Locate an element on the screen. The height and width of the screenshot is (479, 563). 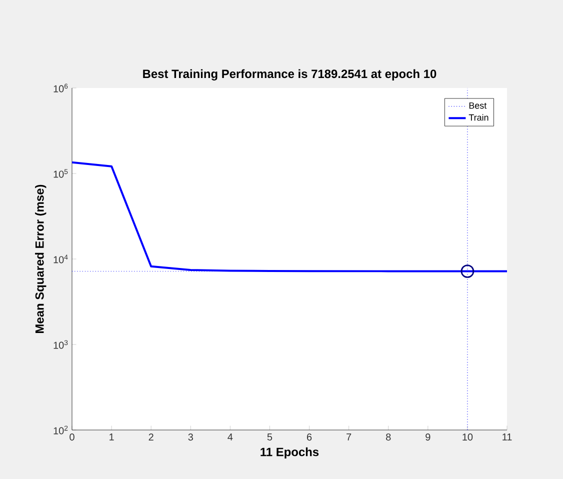
legend-label: Train is located at coordinates (478, 117).